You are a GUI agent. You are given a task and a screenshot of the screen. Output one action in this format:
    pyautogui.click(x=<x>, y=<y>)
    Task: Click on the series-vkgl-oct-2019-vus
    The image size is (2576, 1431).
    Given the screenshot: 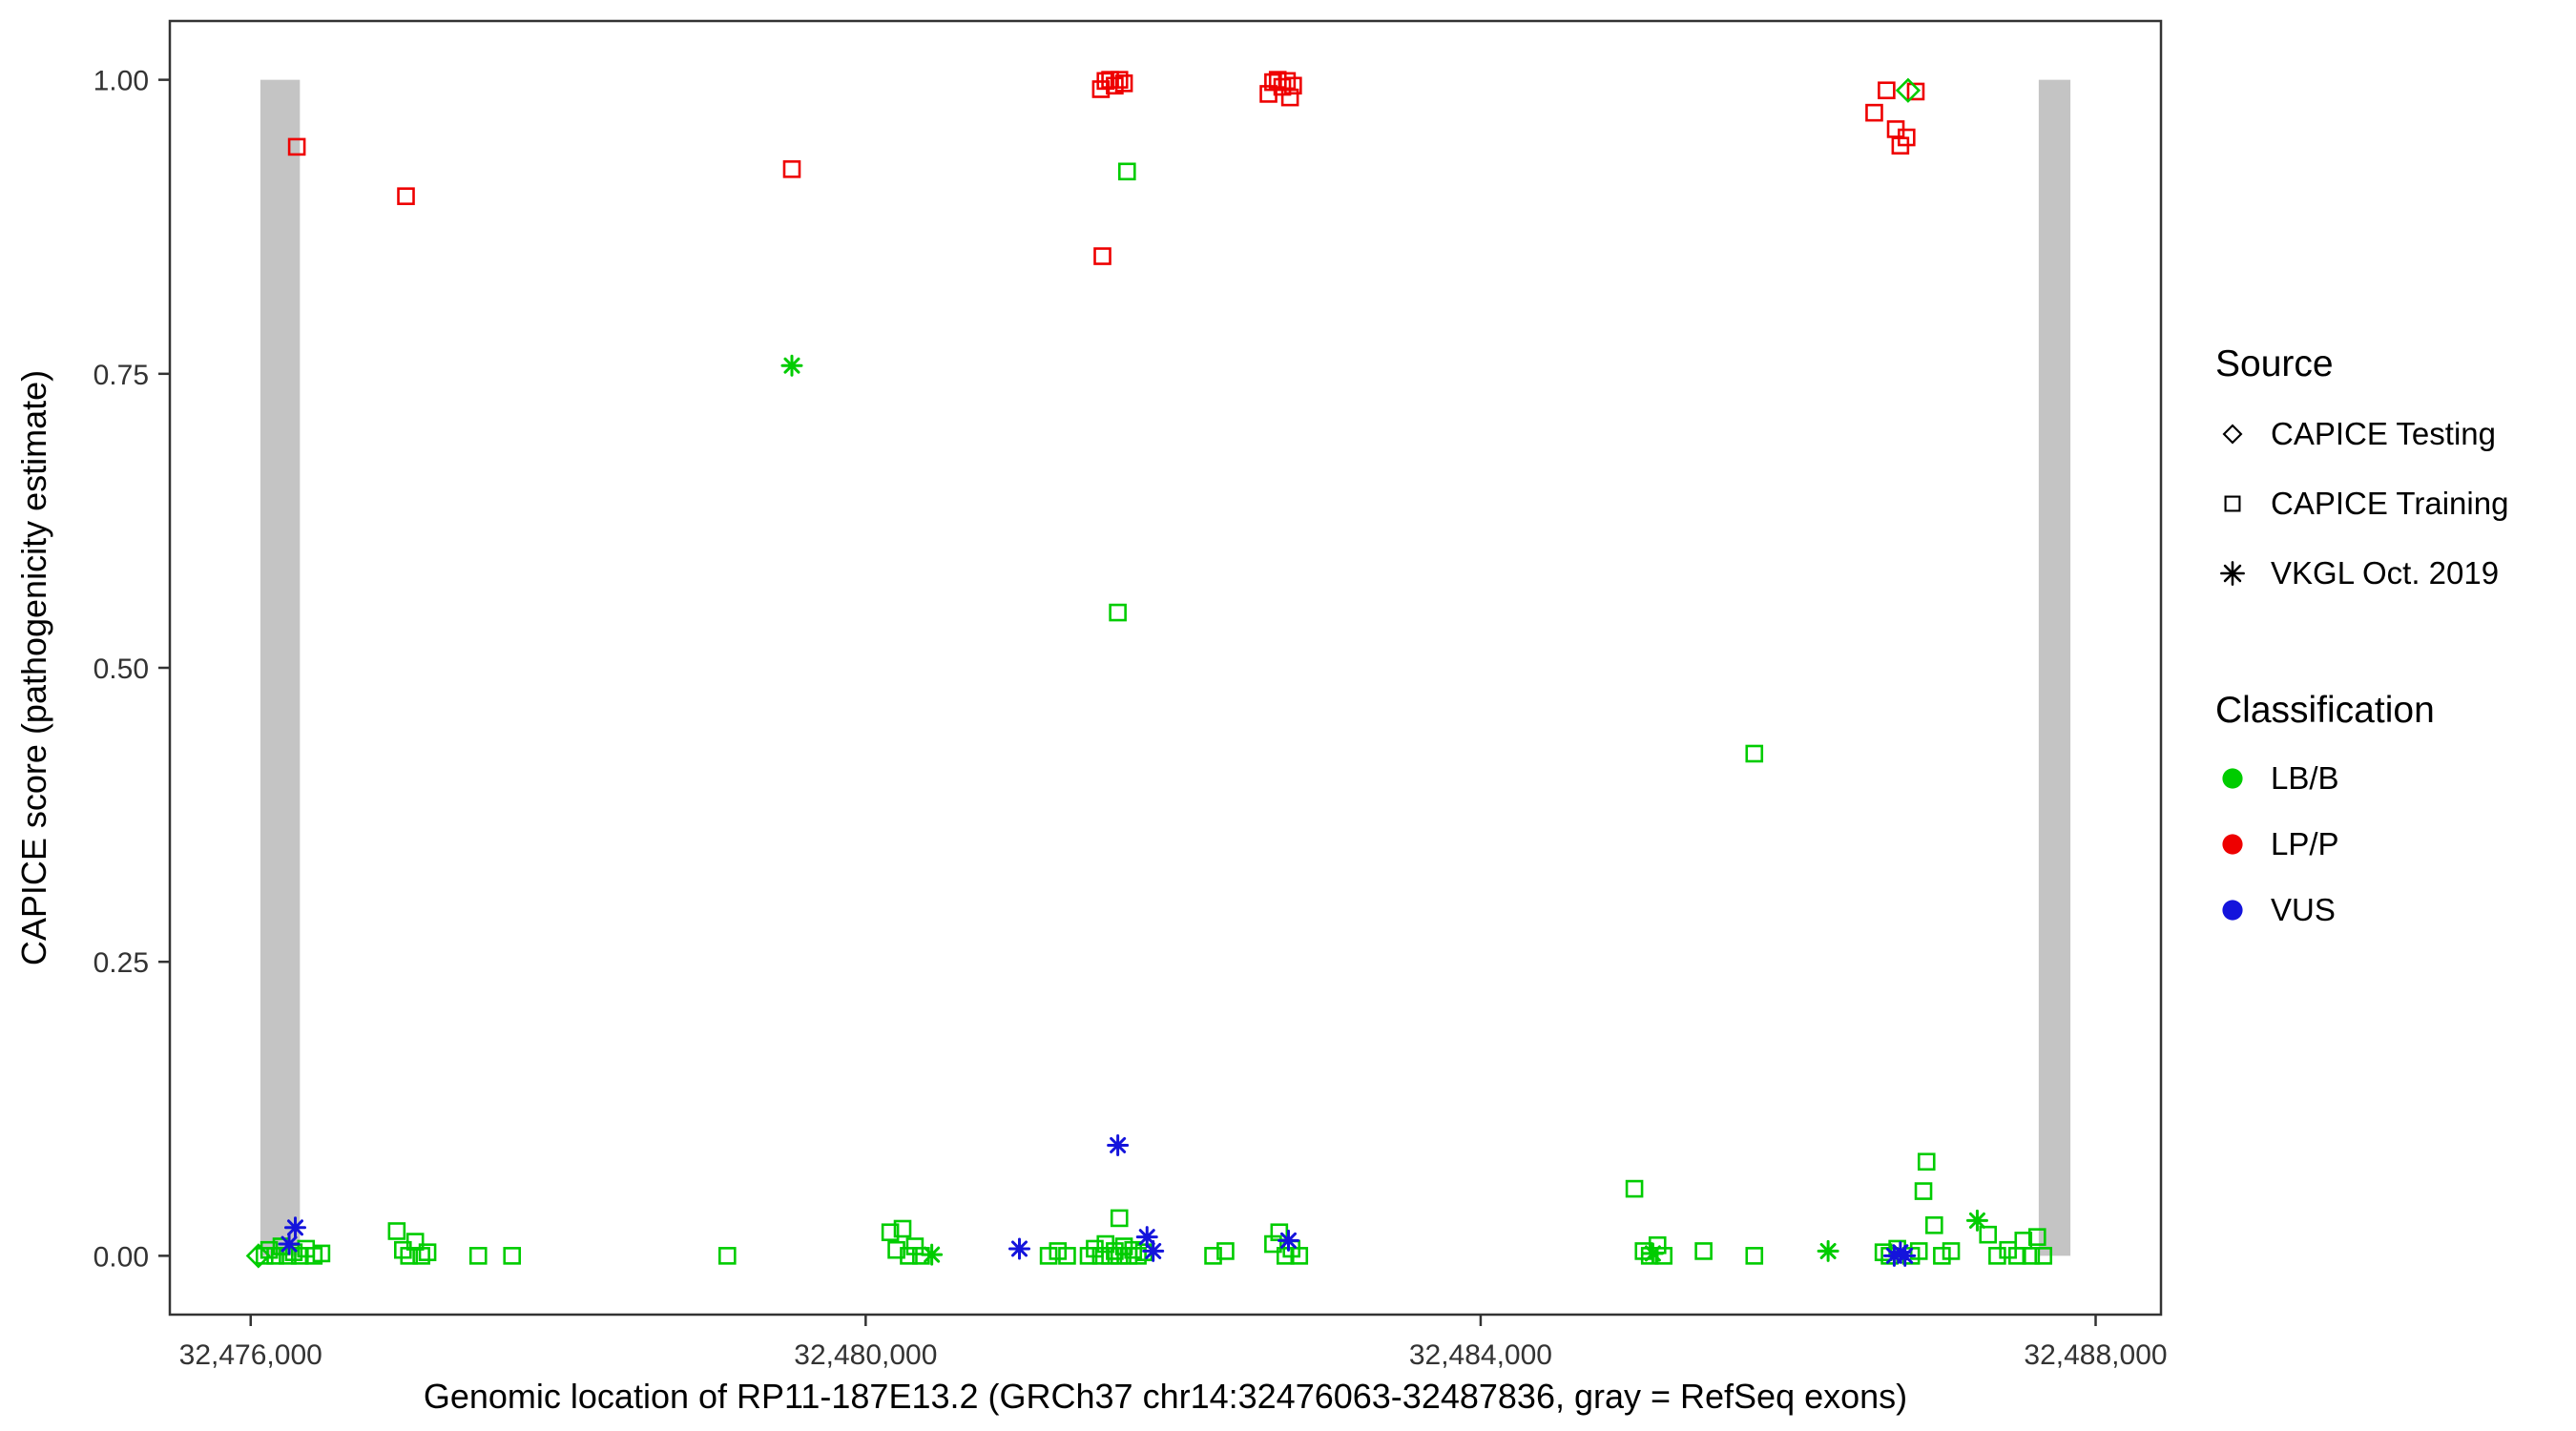 What is the action you would take?
    pyautogui.click(x=1097, y=1200)
    